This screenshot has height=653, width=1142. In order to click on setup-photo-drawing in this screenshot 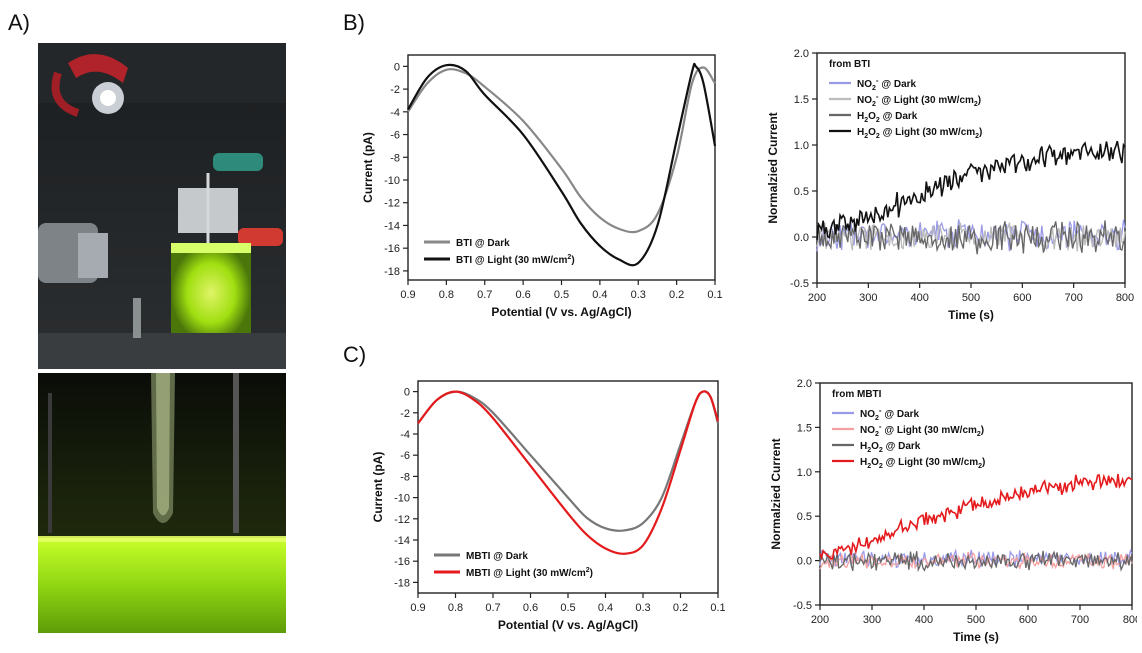, I will do `click(162, 206)`.